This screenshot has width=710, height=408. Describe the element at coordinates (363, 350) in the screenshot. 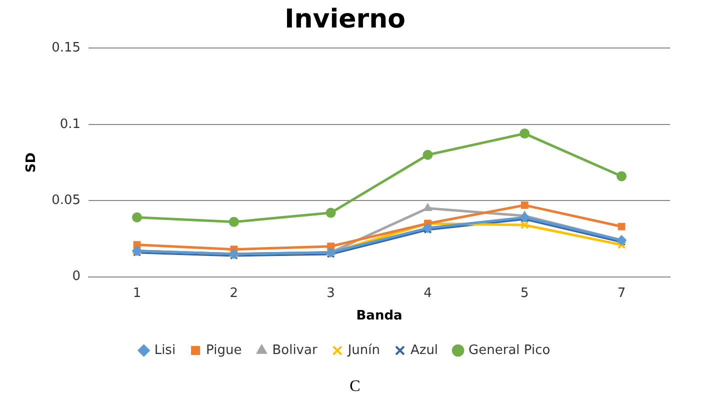

I see `legend-label: Junín` at that location.